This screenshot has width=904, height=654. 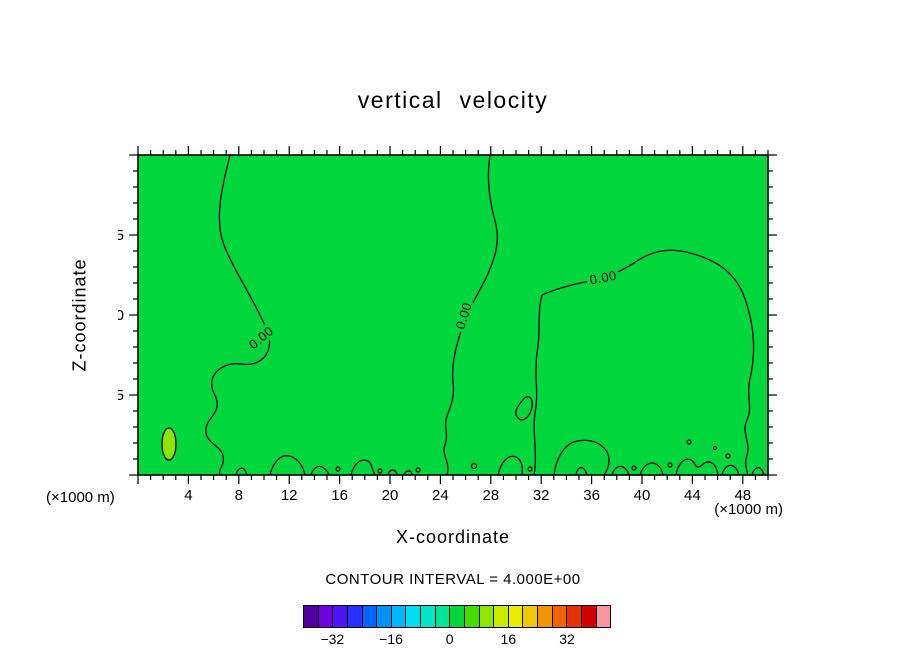 What do you see at coordinates (742, 495) in the screenshot?
I see `x-tick-label: 48` at bounding box center [742, 495].